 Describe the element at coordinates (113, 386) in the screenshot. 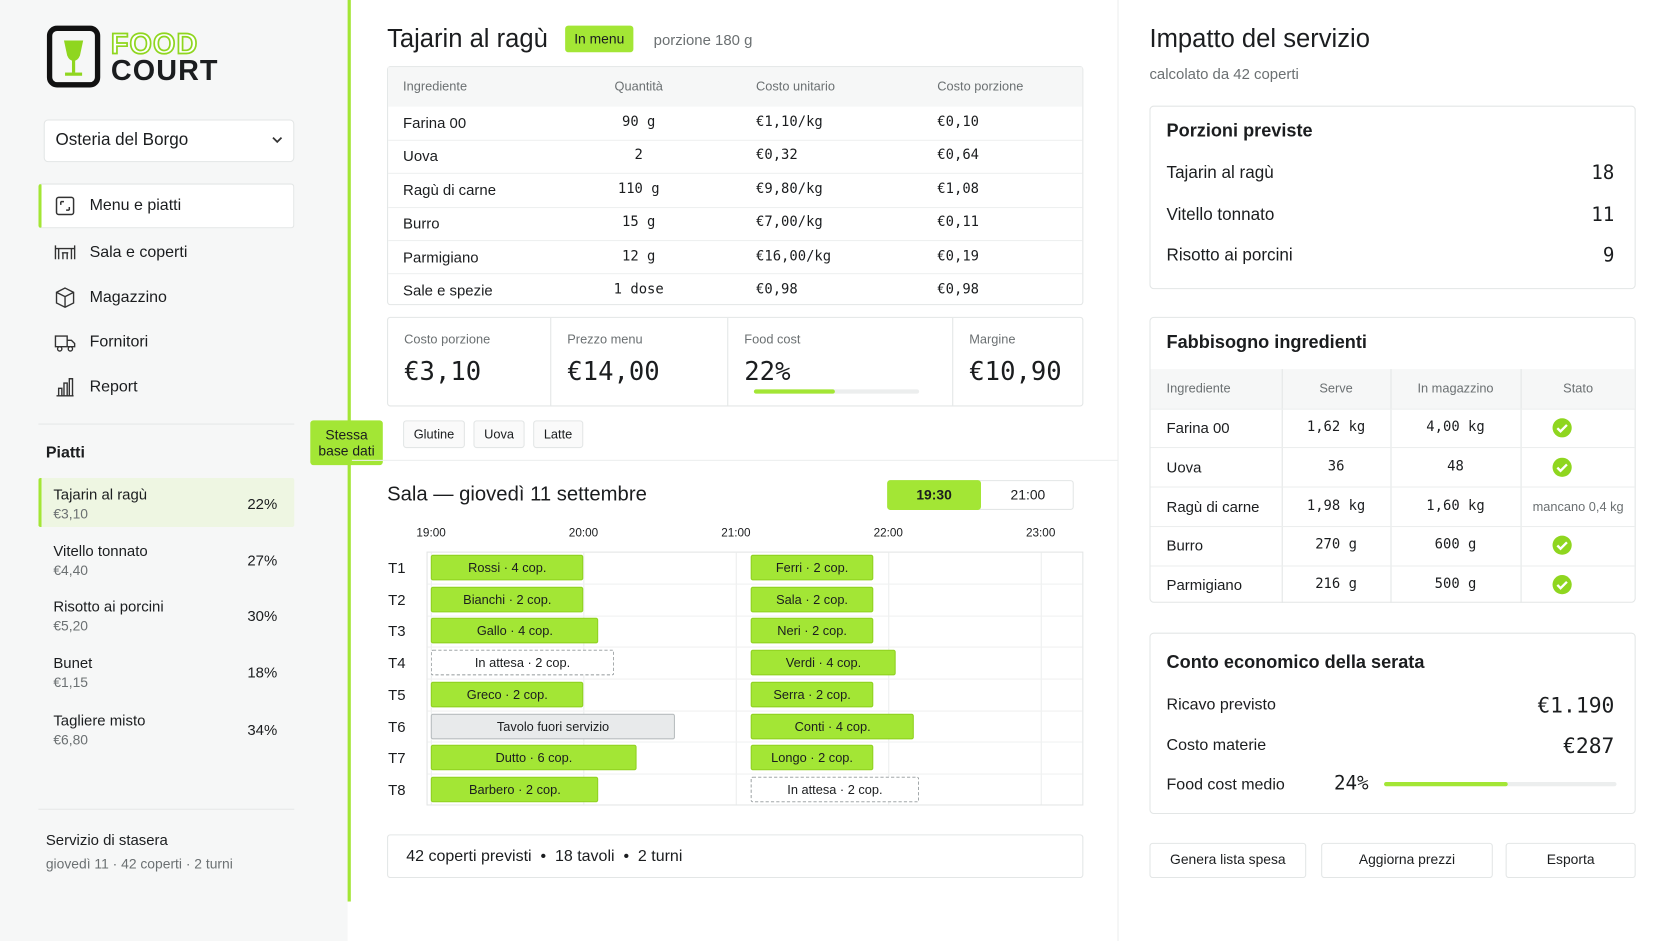

I see `nav-item: Report` at that location.